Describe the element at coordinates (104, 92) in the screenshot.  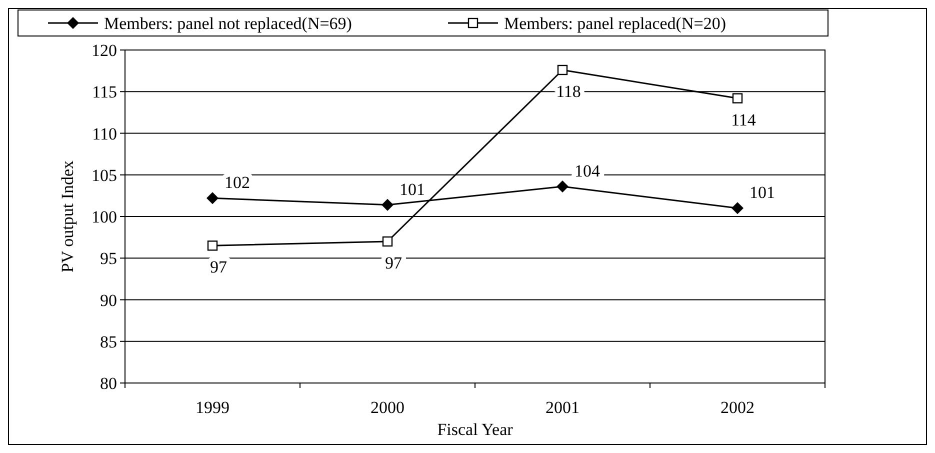
I see `y-tick-label: 115` at that location.